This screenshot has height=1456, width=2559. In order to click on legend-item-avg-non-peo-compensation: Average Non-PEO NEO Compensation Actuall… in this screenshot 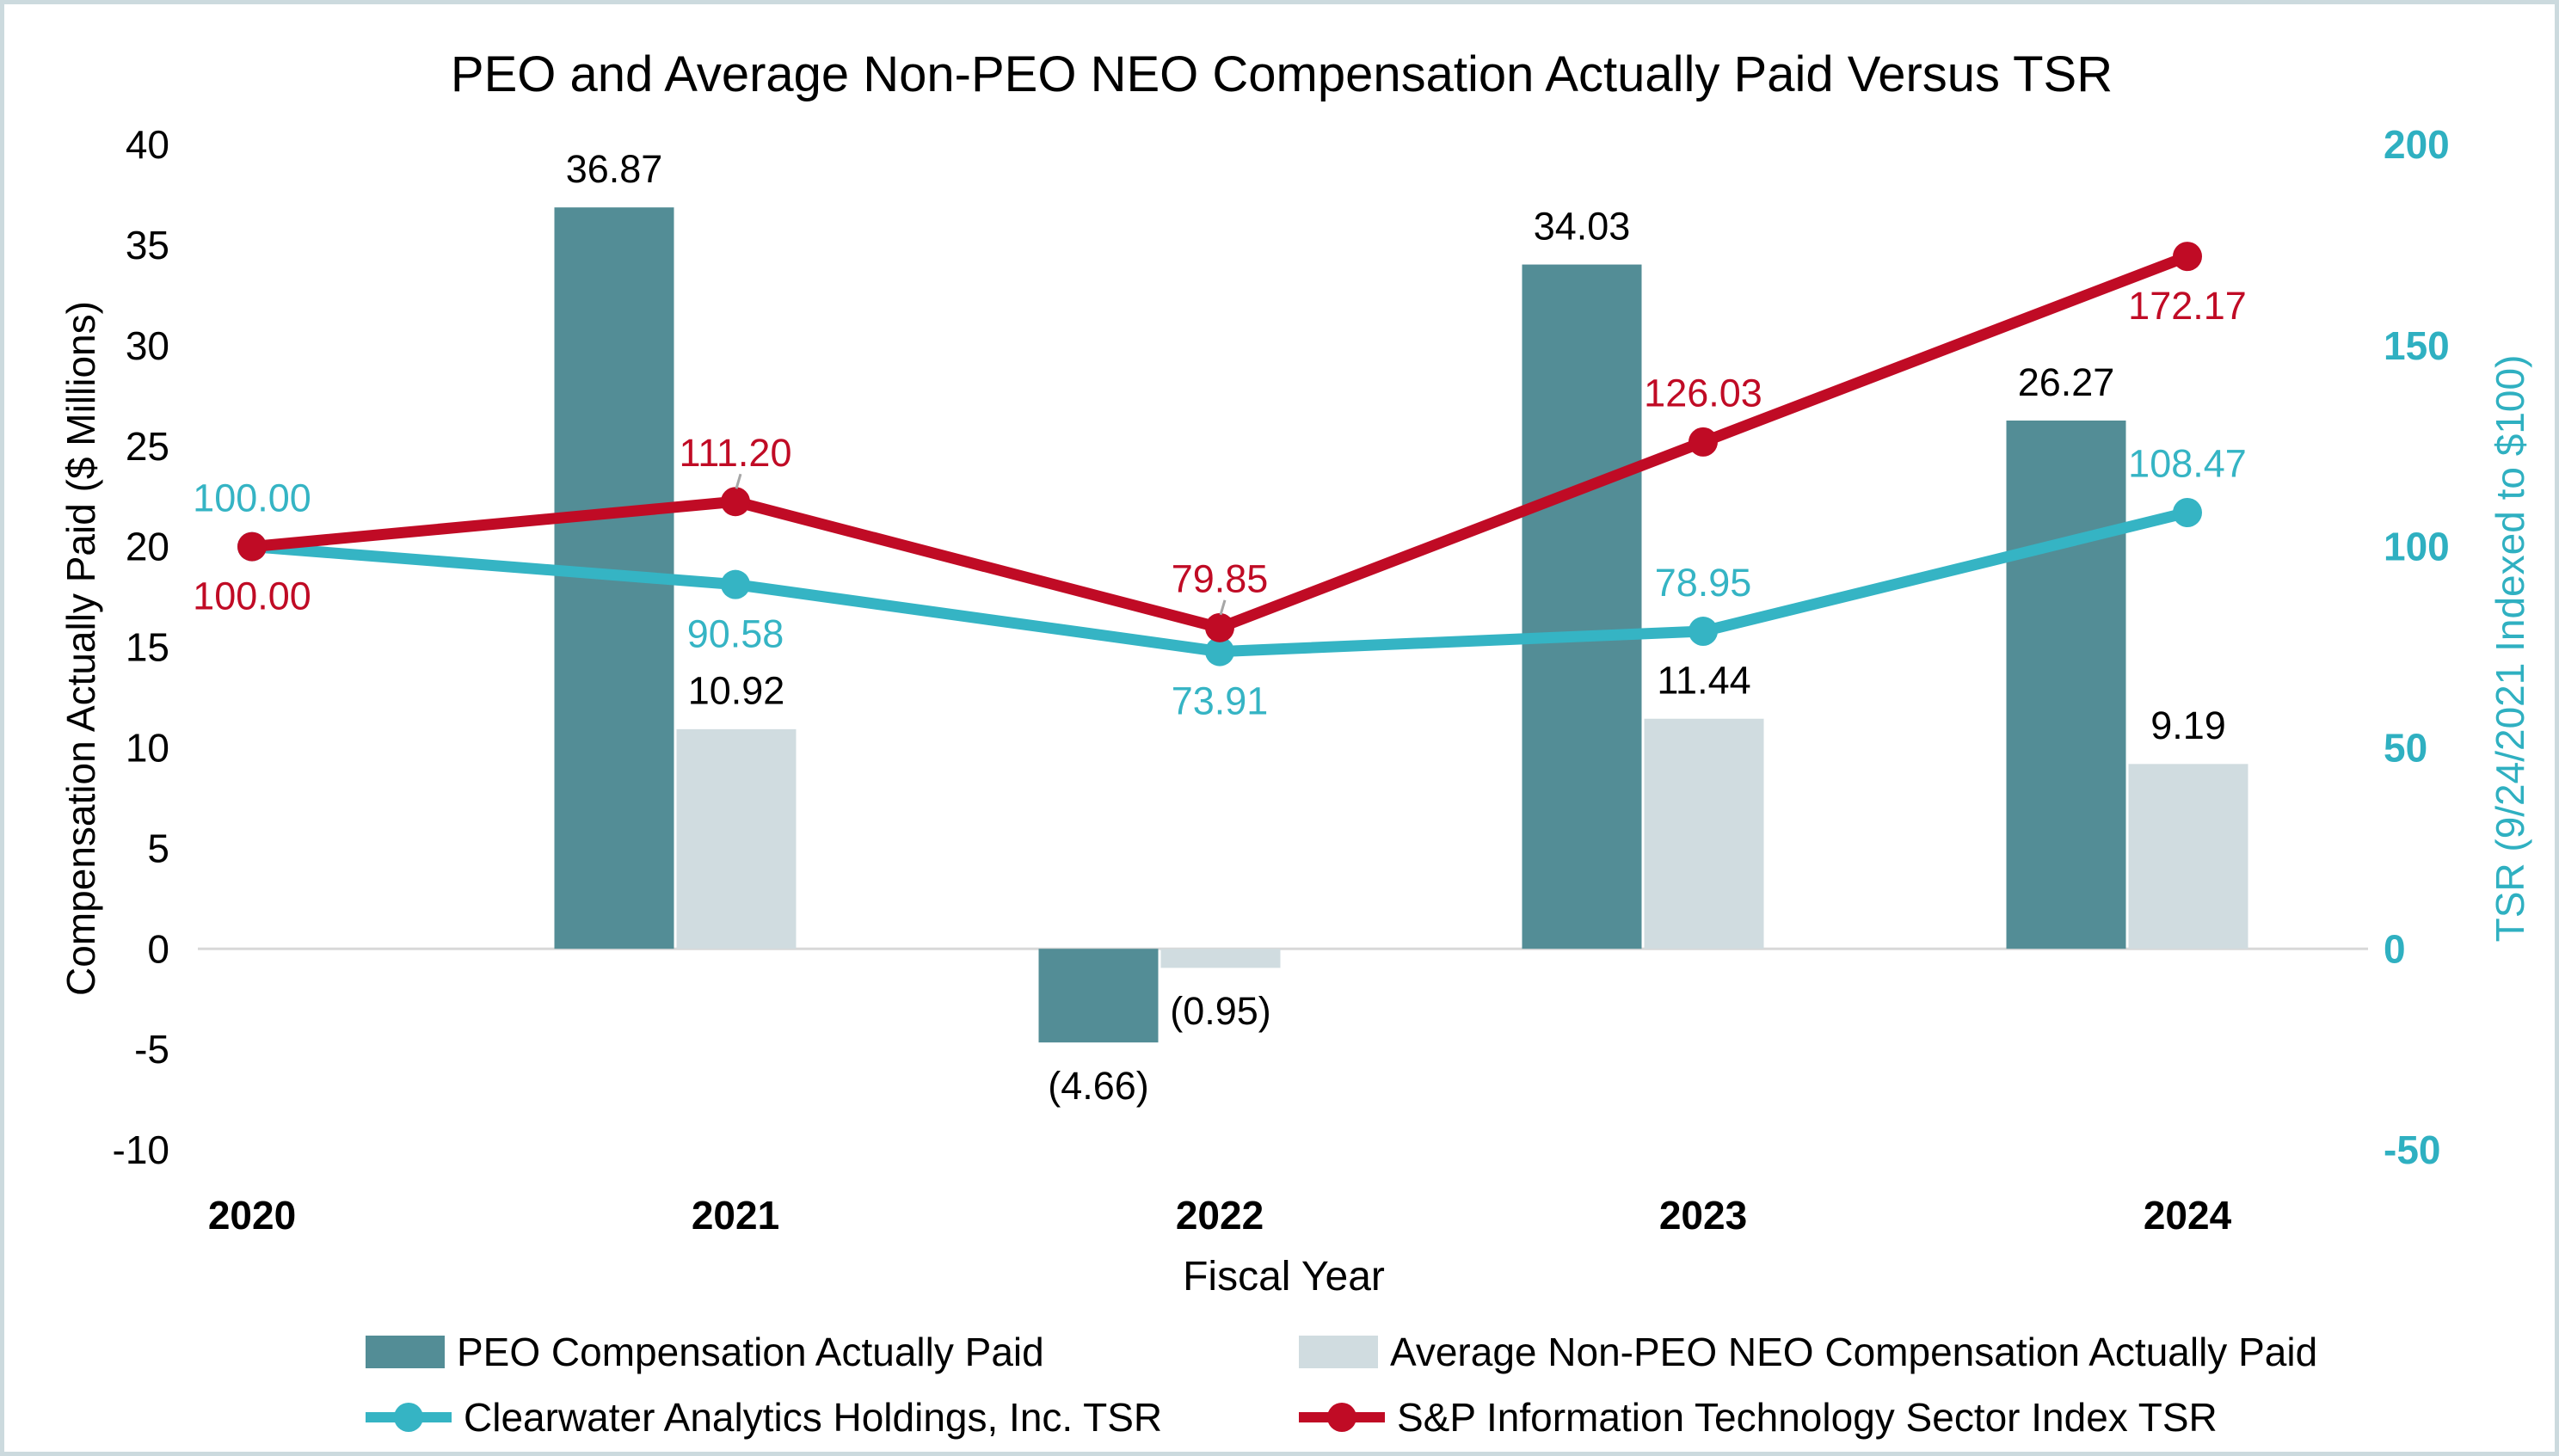, I will do `click(1808, 1352)`.